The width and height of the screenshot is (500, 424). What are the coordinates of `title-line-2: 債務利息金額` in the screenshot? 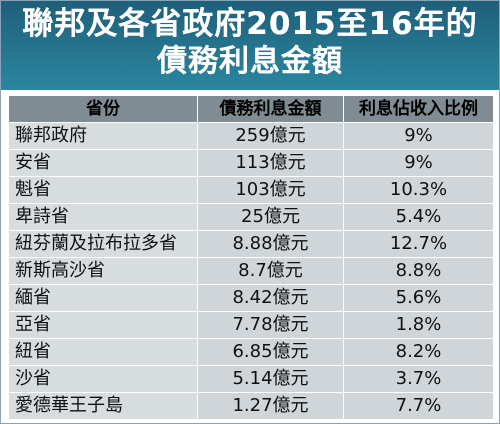 It's located at (250, 61).